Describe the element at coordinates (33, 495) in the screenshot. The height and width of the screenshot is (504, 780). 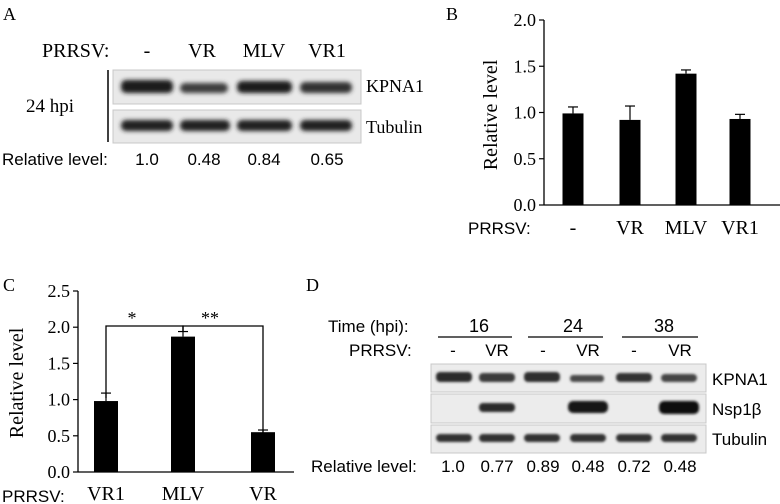
I see `panel-c-x-prefix: PRRSV:` at that location.